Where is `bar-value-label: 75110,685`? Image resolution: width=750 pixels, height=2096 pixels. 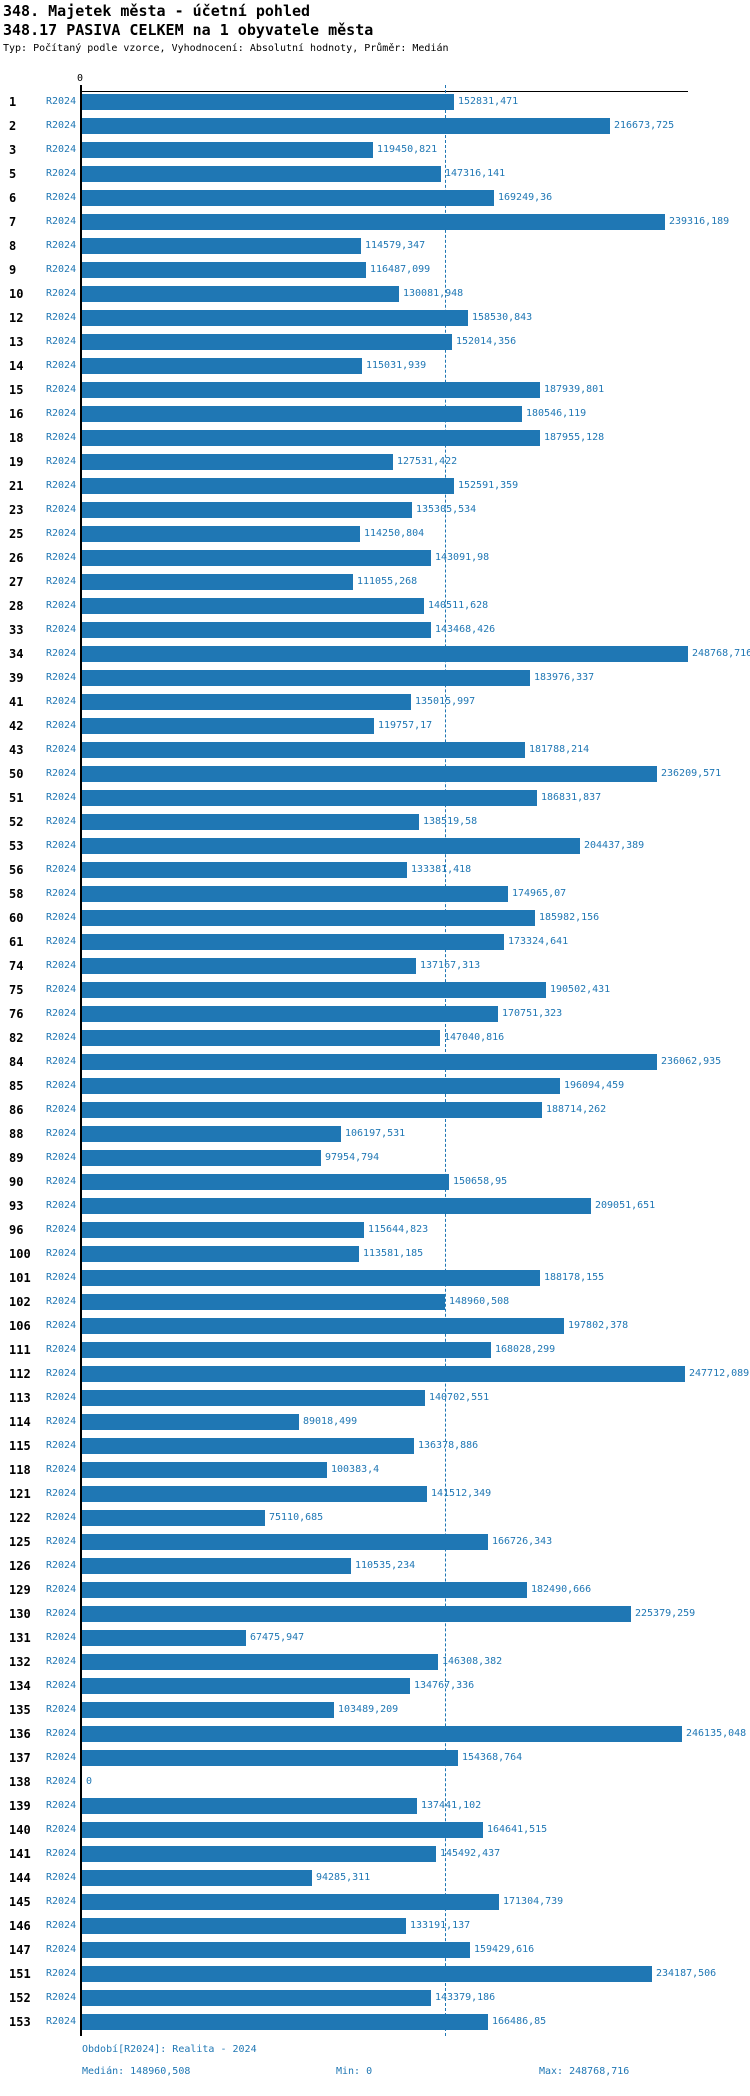
bar-value-label: 75110,685 is located at coordinates (296, 1517).